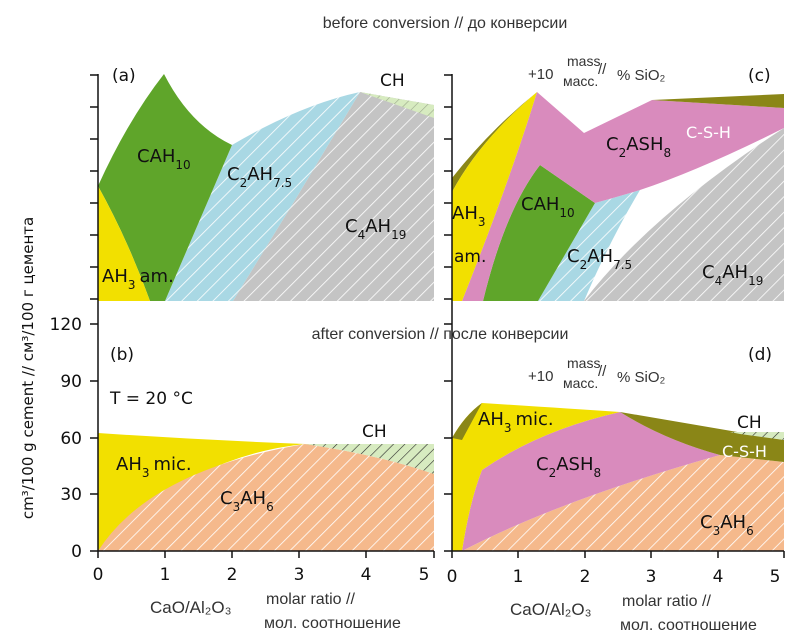 This screenshot has height=634, width=803. I want to click on csh-region-d, so click(618, 432).